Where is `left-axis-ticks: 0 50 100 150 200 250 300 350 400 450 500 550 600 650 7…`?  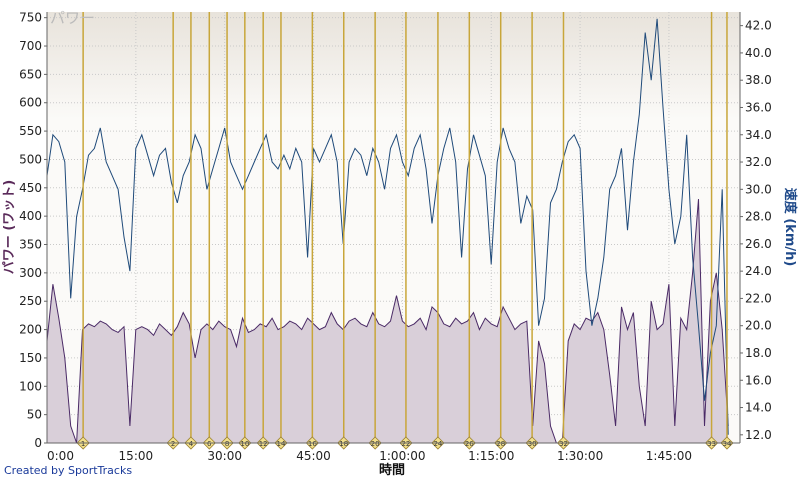 left-axis-ticks: 0 50 100 150 200 250 300 350 400 450 500 550 600 650 7… is located at coordinates (33, 230).